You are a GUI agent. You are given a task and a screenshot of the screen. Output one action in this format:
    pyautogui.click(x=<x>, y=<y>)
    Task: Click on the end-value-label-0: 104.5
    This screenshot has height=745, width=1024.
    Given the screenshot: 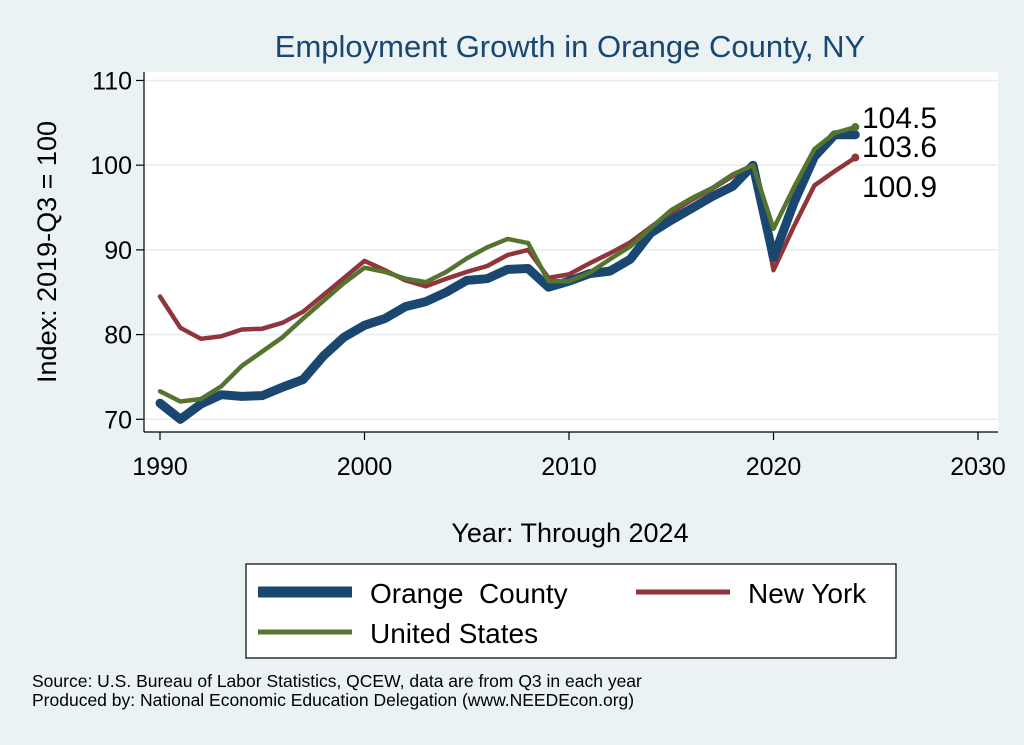 What is the action you would take?
    pyautogui.click(x=899, y=118)
    